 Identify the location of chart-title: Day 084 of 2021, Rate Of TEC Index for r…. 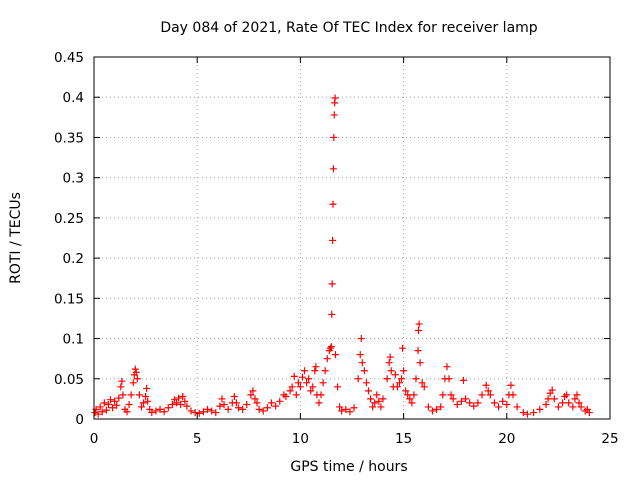
(348, 28).